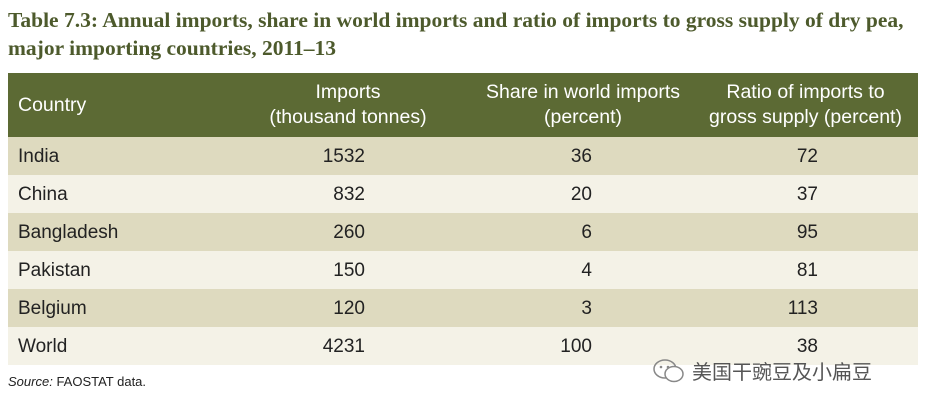 Image resolution: width=928 pixels, height=408 pixels. What do you see at coordinates (349, 270) in the screenshot?
I see `value-cell: 150` at bounding box center [349, 270].